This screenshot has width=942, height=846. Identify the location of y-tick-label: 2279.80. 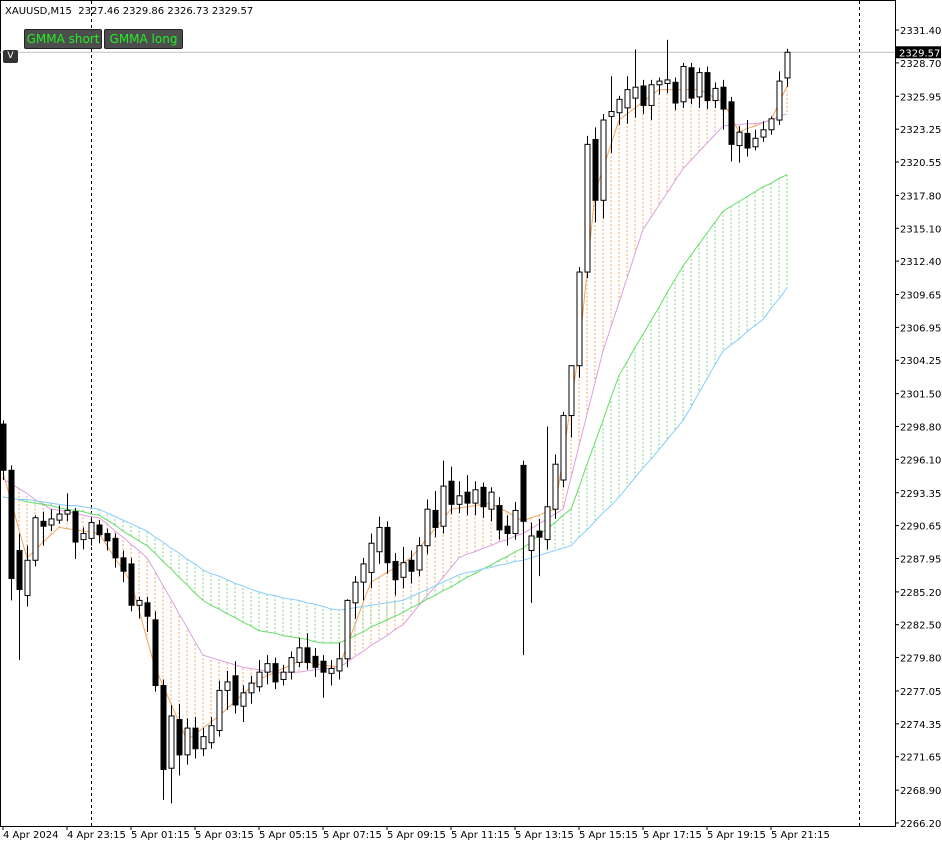
(920, 659).